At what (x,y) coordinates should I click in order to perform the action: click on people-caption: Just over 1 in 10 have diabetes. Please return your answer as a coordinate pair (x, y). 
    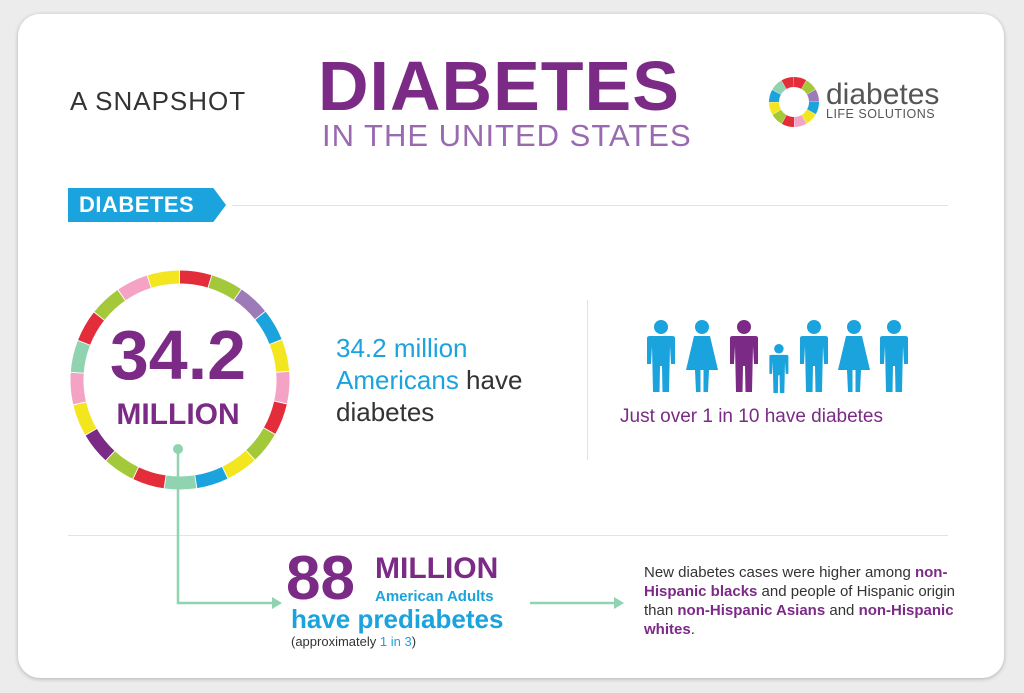
    Looking at the image, I should click on (752, 416).